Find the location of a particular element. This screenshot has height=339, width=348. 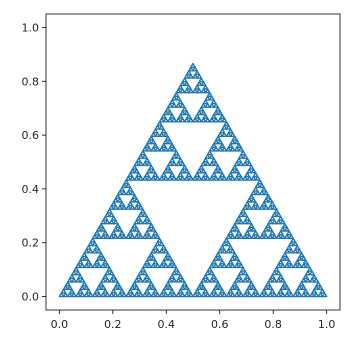

y-axis: 0.0 0.2 0.4 0.6 0.8 1.0 is located at coordinates (34, 162).